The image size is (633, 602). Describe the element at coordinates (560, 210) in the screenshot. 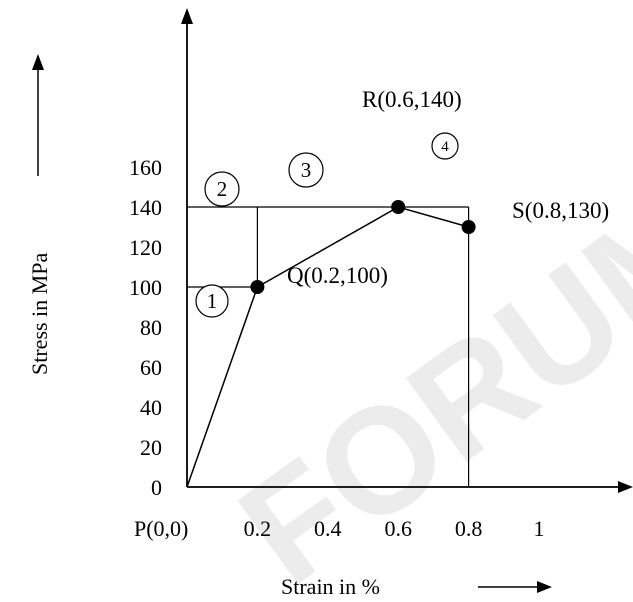

I see `point-label: S(0.8,130)` at that location.